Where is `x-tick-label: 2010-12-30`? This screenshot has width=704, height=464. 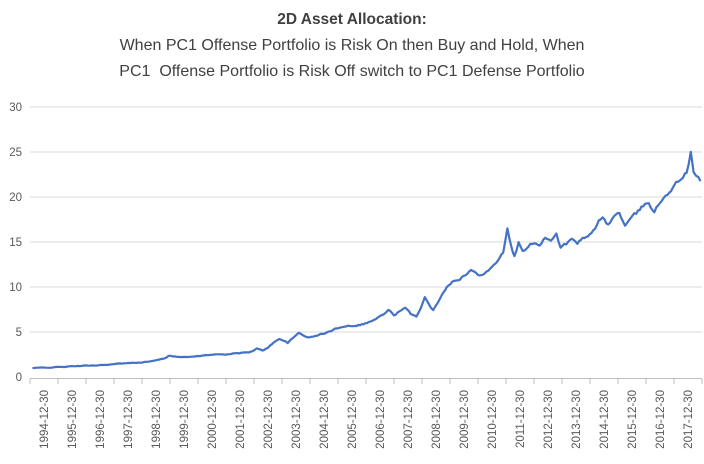 x-tick-label: 2010-12-30 is located at coordinates (493, 419).